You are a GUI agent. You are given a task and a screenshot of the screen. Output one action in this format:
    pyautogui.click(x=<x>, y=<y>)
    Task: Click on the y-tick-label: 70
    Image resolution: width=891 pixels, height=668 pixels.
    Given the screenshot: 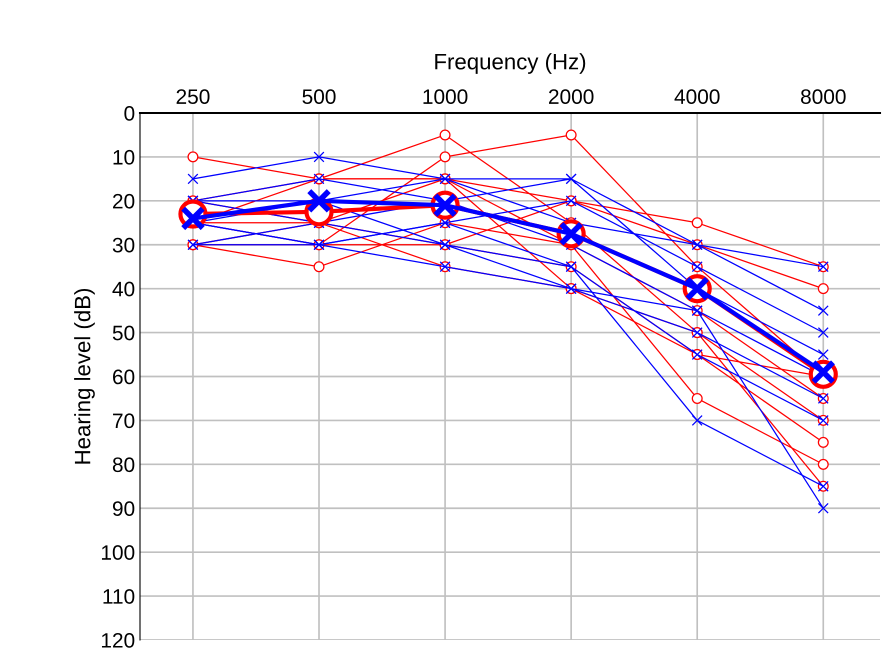 What is the action you would take?
    pyautogui.click(x=123, y=420)
    